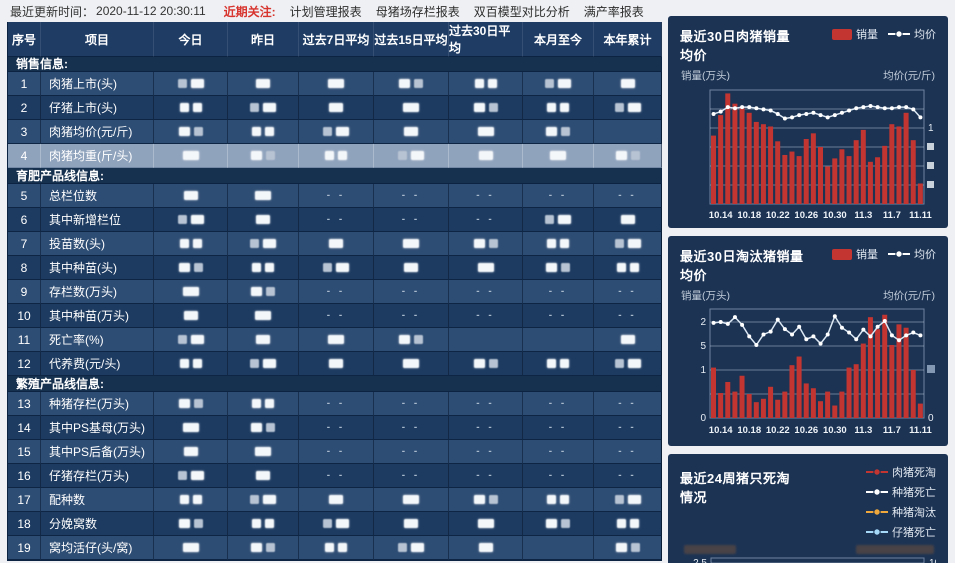 The height and width of the screenshot is (563, 955). What do you see at coordinates (901, 472) in the screenshot?
I see `legend-item-0: 肉猪死淘` at bounding box center [901, 472].